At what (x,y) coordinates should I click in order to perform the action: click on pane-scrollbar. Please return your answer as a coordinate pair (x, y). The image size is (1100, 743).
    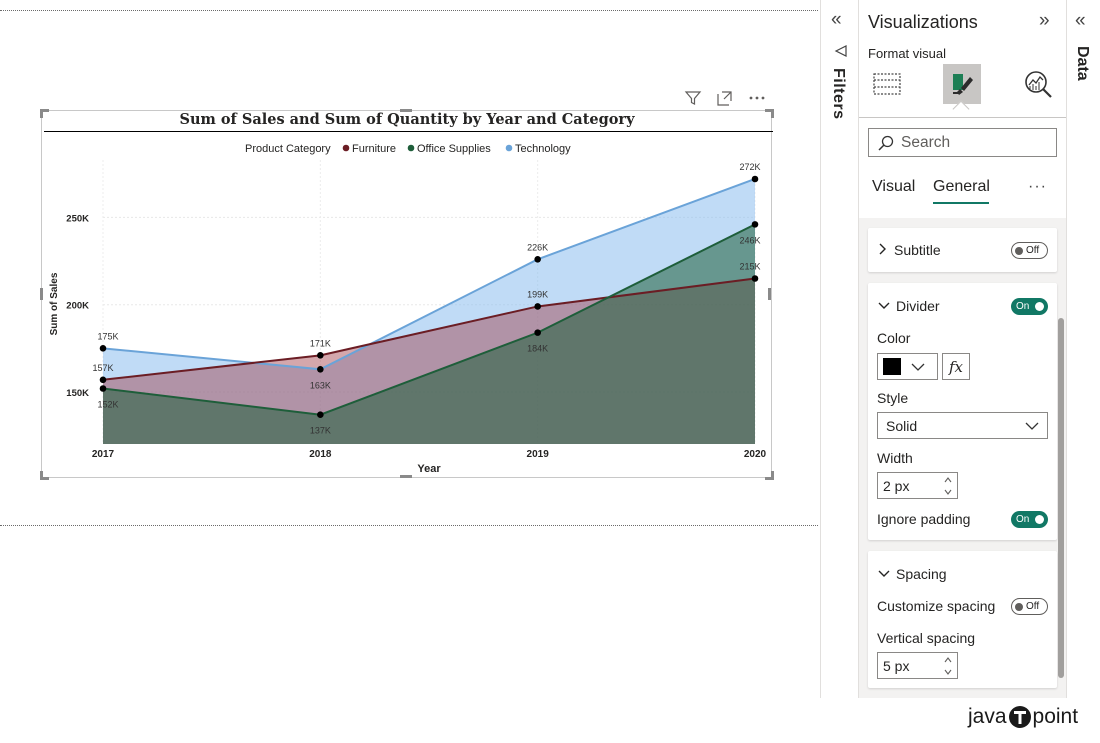
    Looking at the image, I should click on (1061, 498).